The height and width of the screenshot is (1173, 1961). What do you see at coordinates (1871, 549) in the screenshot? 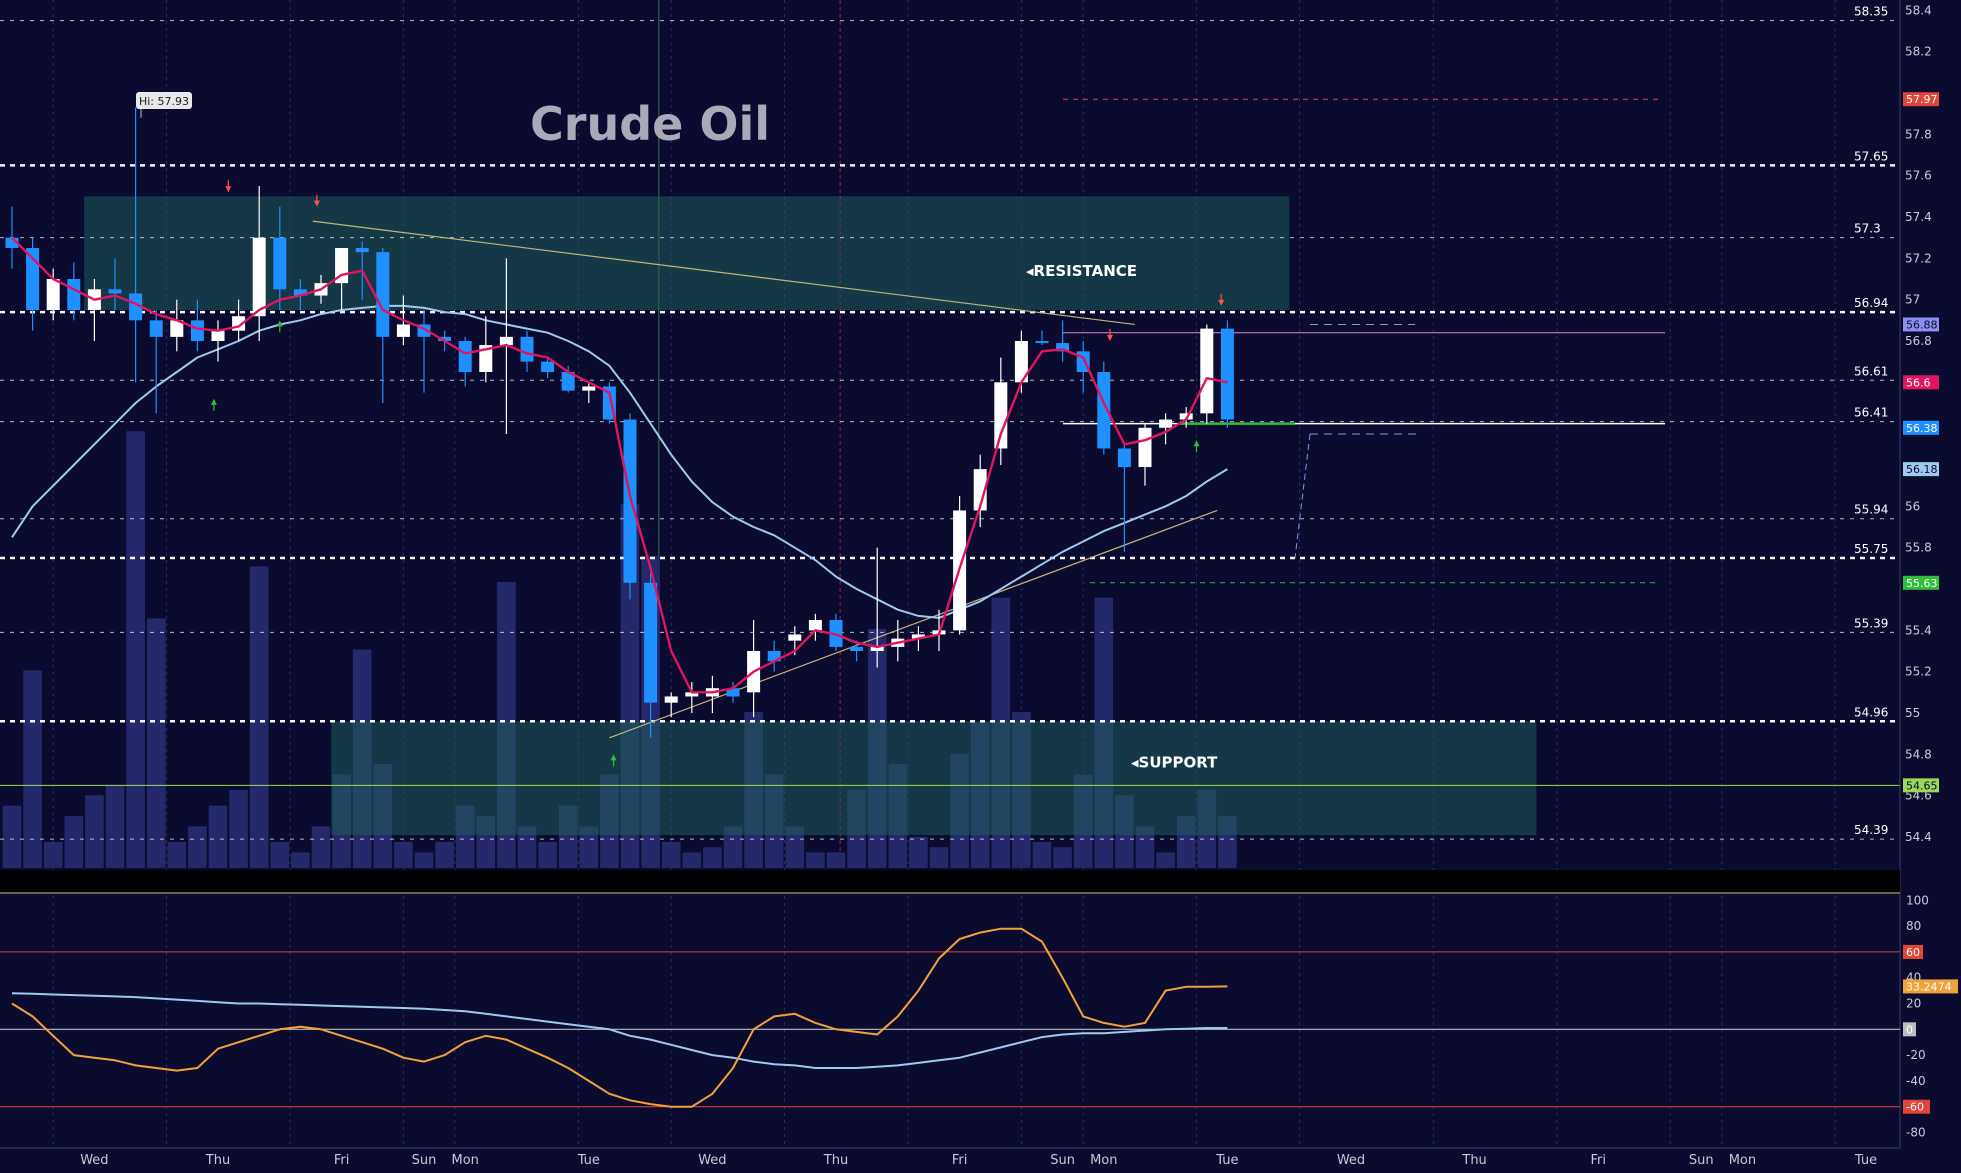
I see `price-level-label: 55.75` at bounding box center [1871, 549].